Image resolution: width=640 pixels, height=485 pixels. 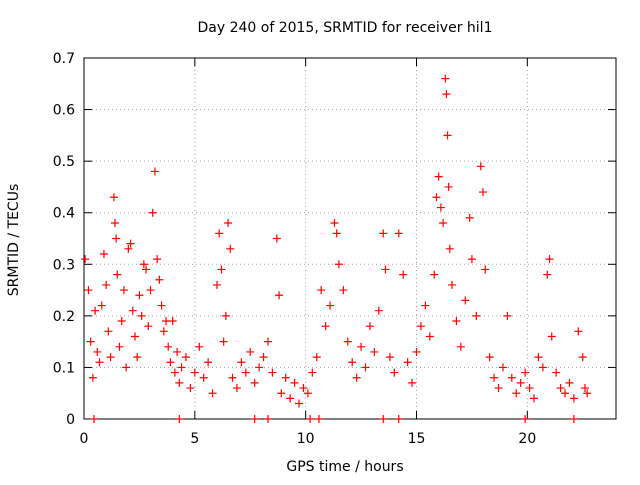 I want to click on x-tick-labels: 0 5 10 15 20, so click(x=308, y=439).